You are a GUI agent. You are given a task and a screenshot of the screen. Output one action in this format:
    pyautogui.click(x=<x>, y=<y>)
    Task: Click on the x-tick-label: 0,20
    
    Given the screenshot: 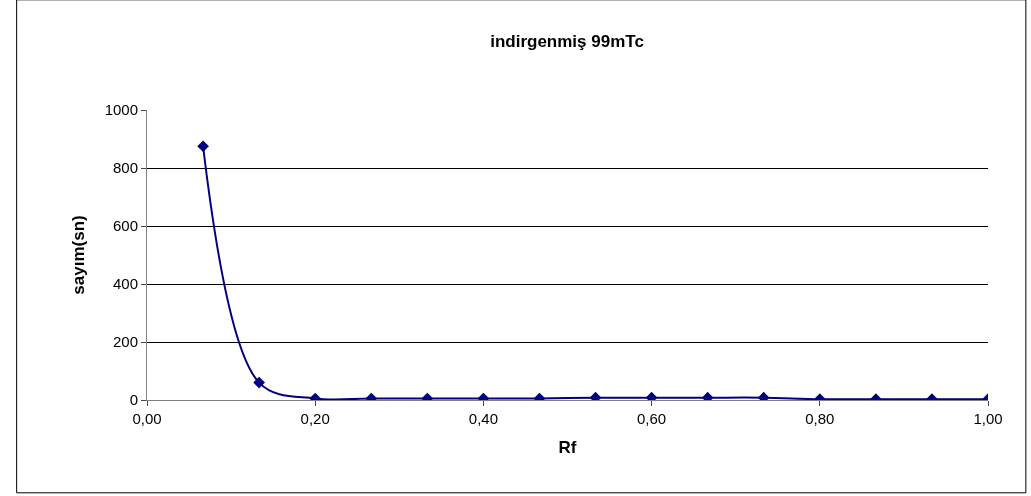 What is the action you would take?
    pyautogui.click(x=315, y=418)
    